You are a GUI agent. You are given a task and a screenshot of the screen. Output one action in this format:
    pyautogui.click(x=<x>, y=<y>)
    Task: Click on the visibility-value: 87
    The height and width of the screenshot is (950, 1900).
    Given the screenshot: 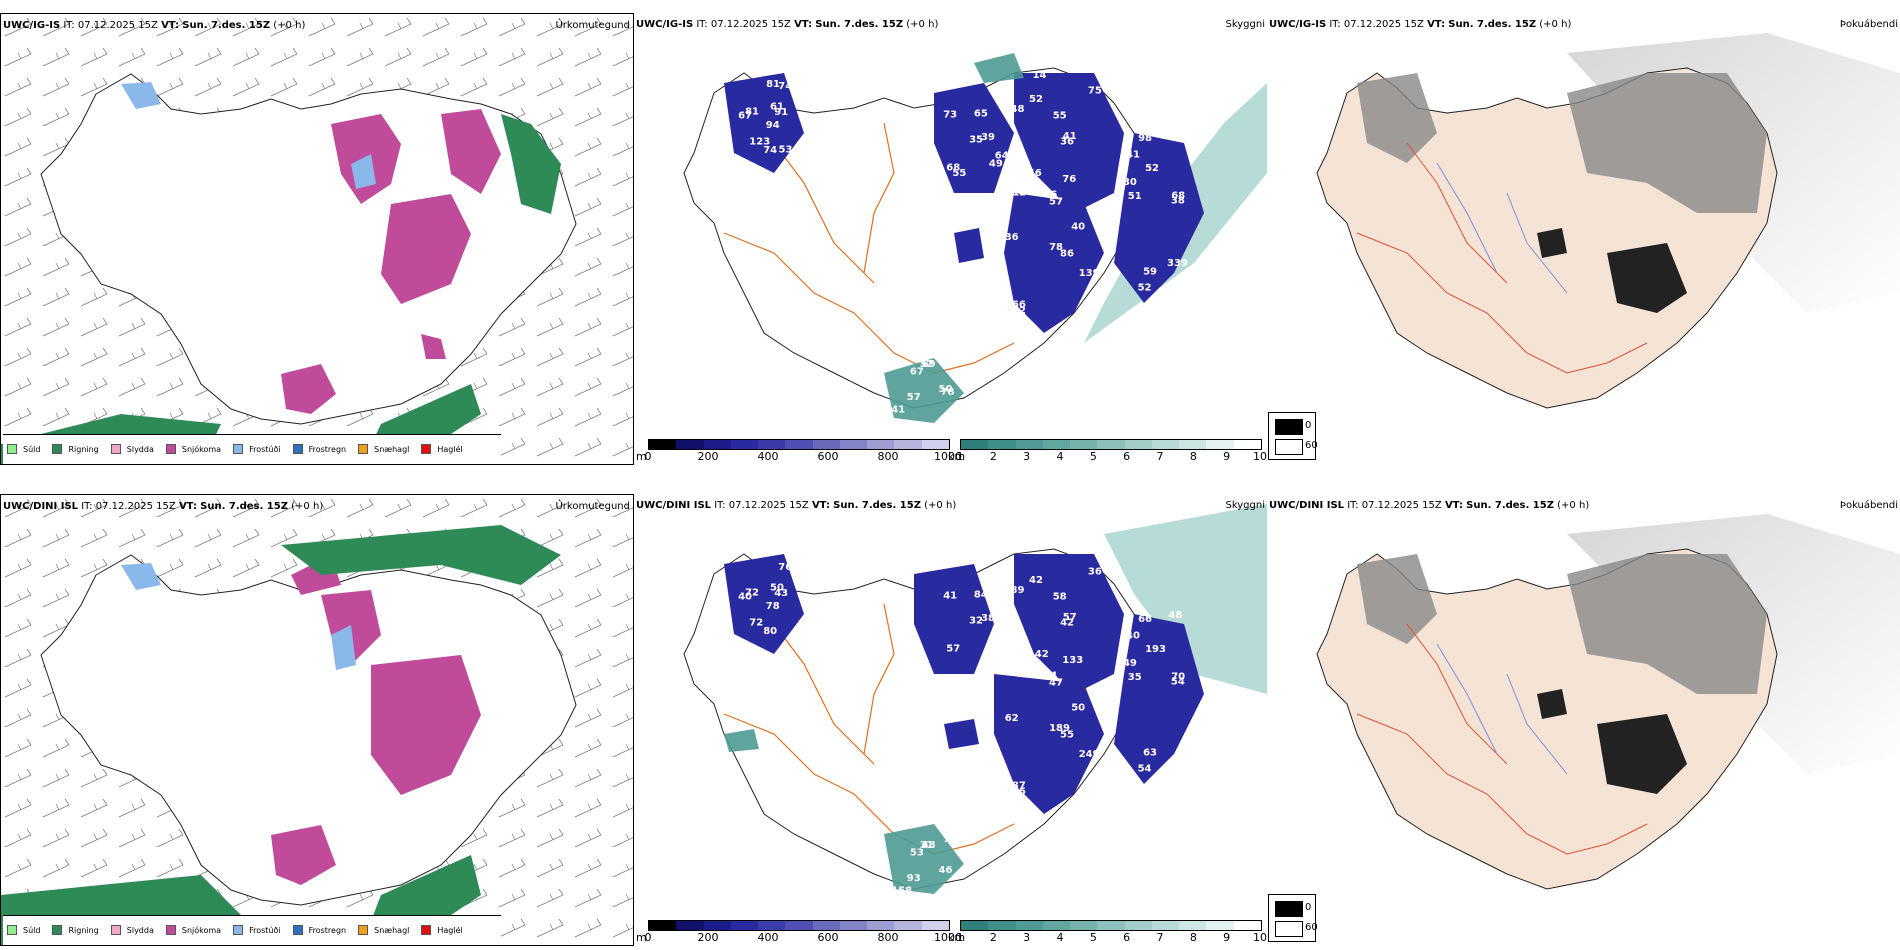 What is the action you would take?
    pyautogui.click(x=1019, y=785)
    